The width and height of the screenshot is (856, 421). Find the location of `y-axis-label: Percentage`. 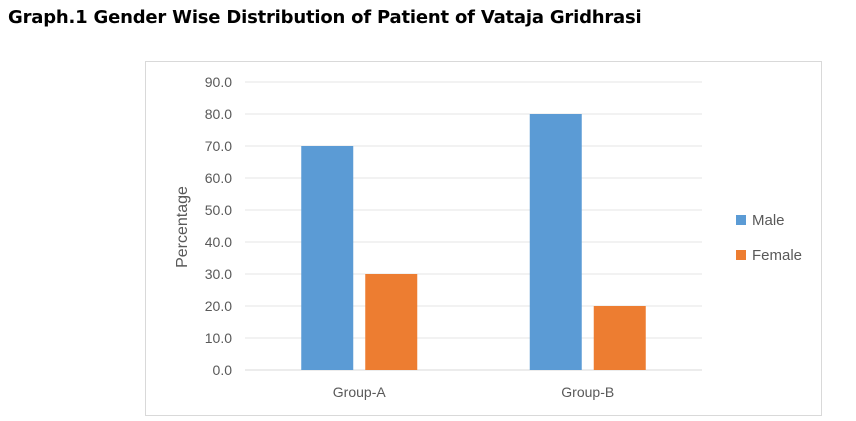

y-axis-label: Percentage is located at coordinates (182, 227).